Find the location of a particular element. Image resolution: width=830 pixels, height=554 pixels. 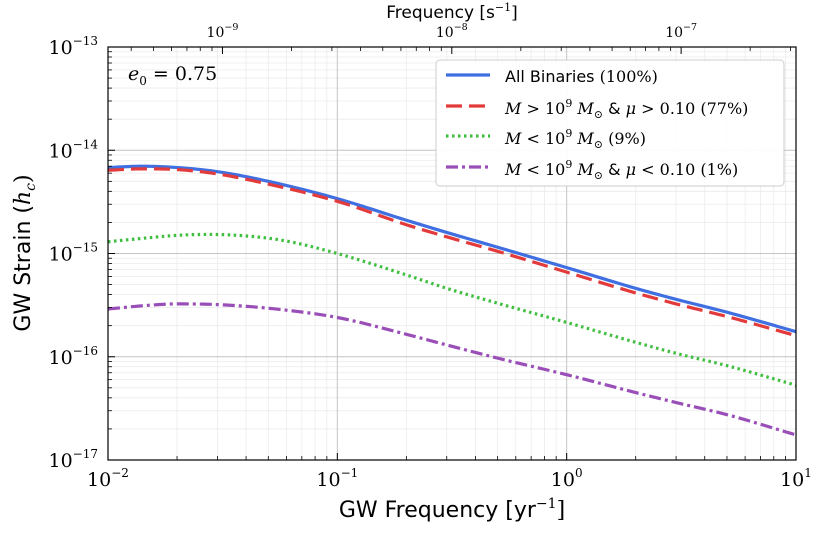

top-tick-label: 10⁻⁹ is located at coordinates (223, 31).